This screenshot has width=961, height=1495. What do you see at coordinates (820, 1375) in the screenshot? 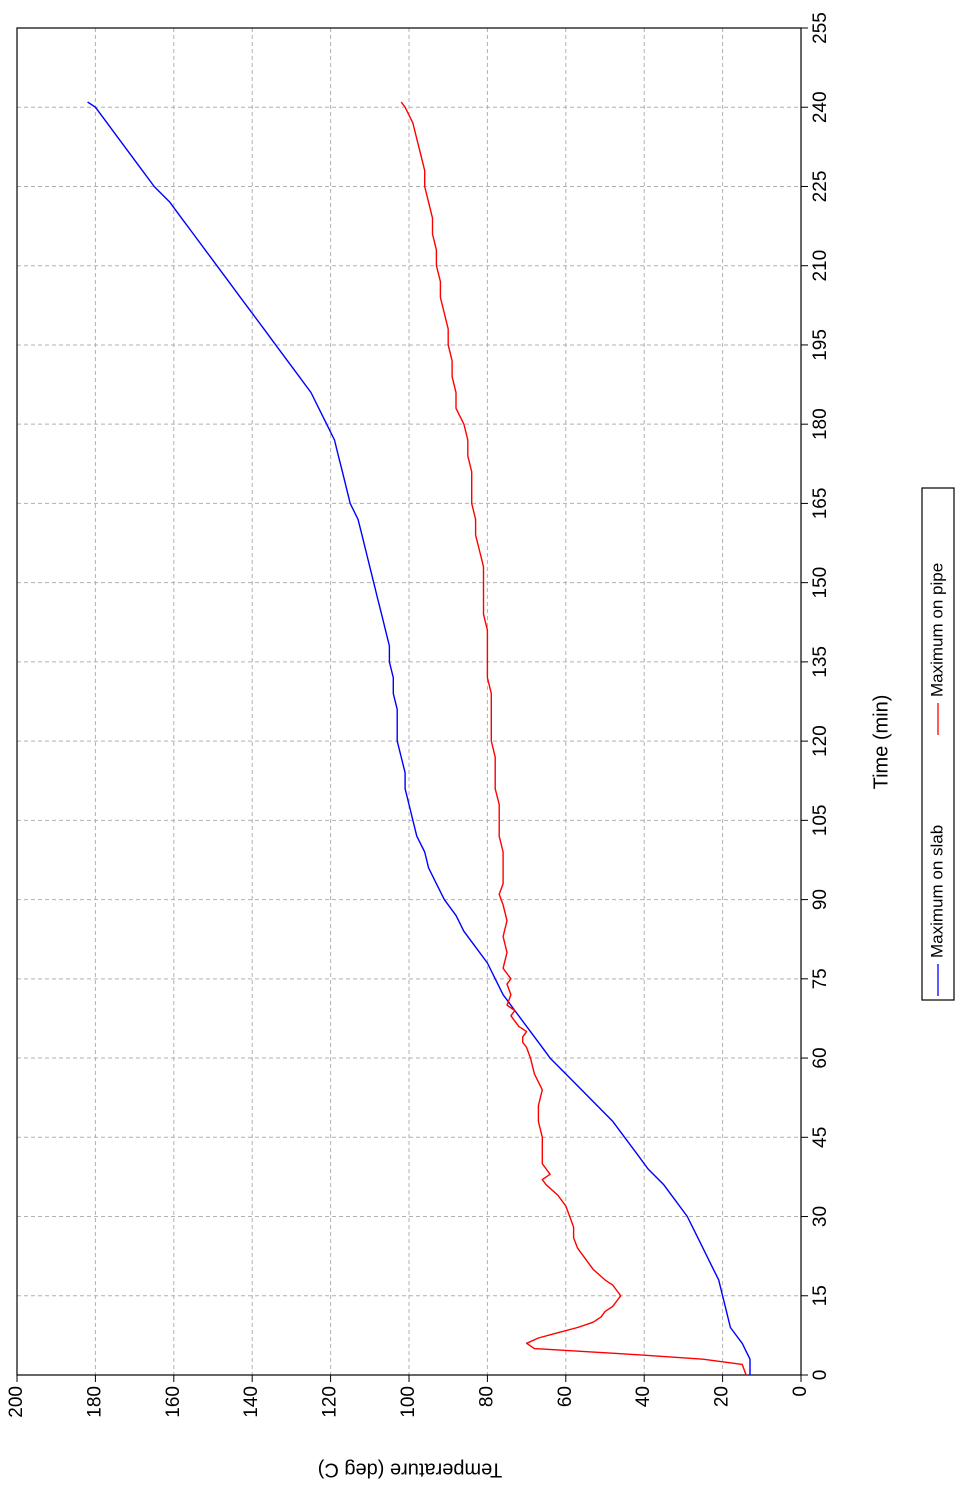
I see `x-tick-label-0: 0` at bounding box center [820, 1375].